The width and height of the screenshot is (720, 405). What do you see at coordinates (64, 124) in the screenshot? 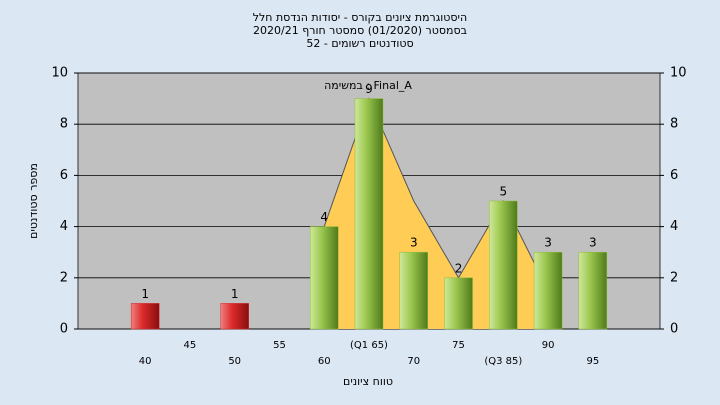
I see `y-tick-label: 8` at bounding box center [64, 124].